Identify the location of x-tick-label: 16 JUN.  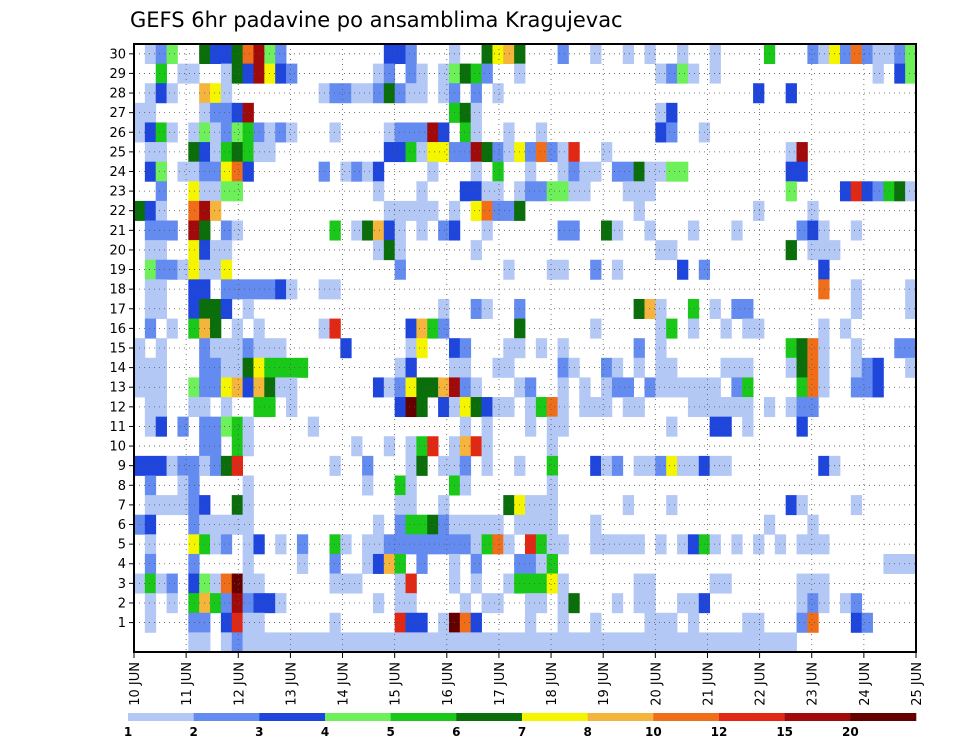
(448, 684).